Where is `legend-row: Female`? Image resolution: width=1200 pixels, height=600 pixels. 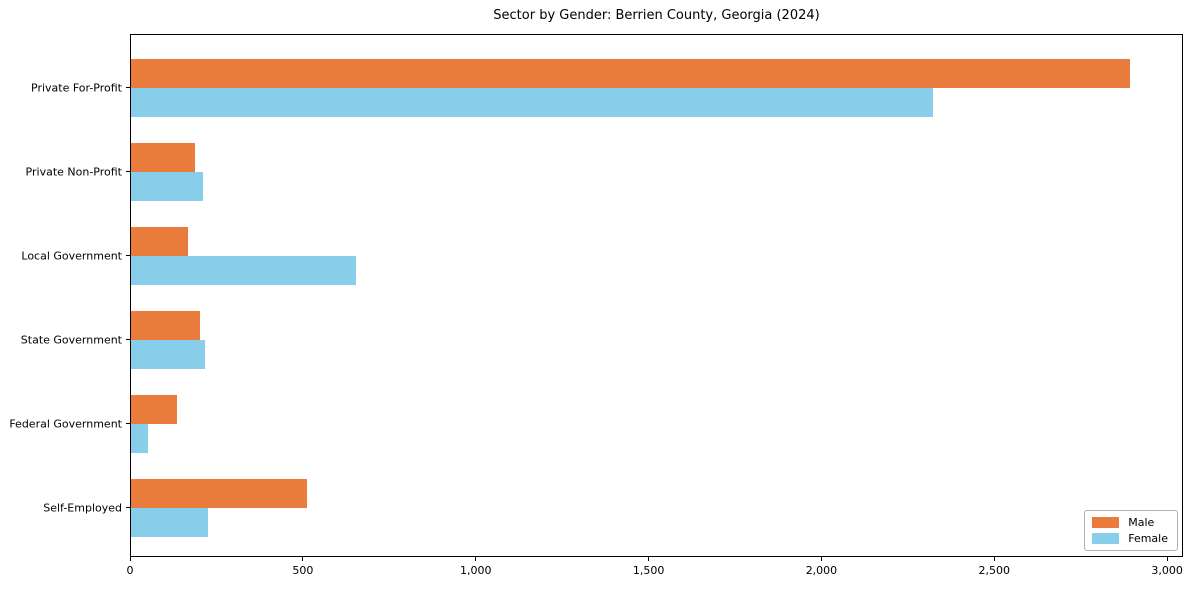
legend-row: Female is located at coordinates (1130, 538).